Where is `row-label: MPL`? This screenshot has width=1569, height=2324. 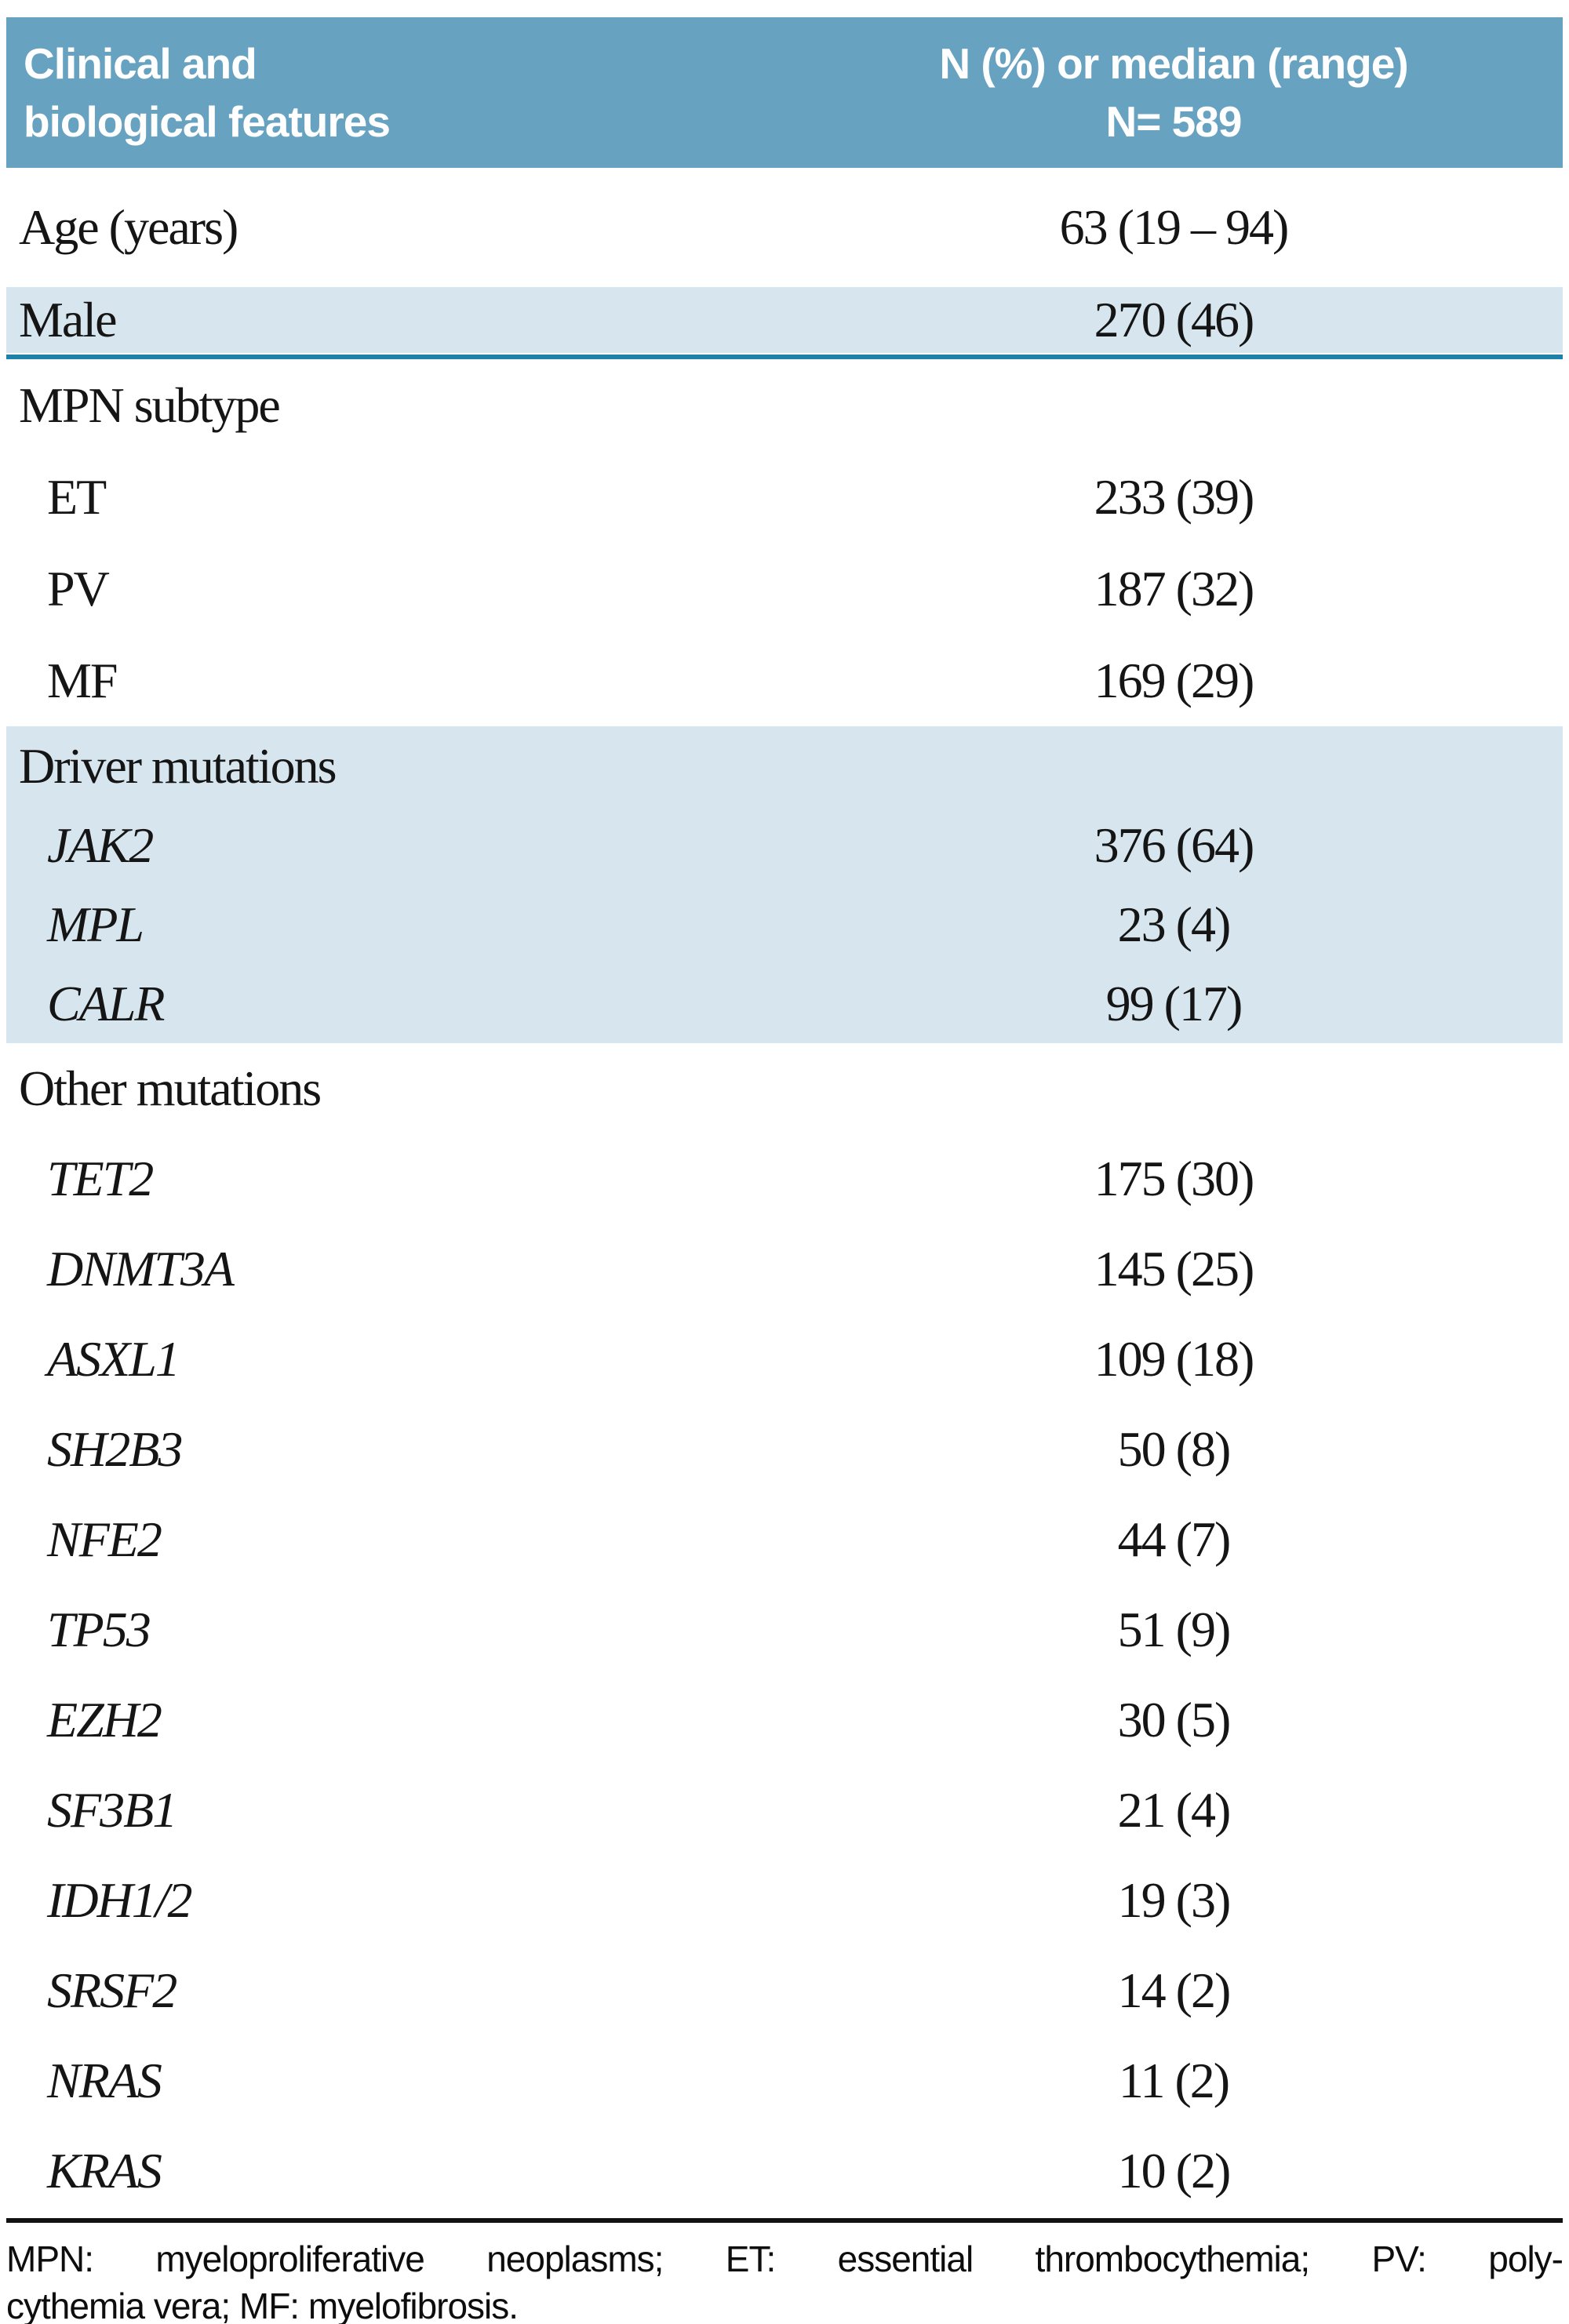 row-label: MPL is located at coordinates (95, 924).